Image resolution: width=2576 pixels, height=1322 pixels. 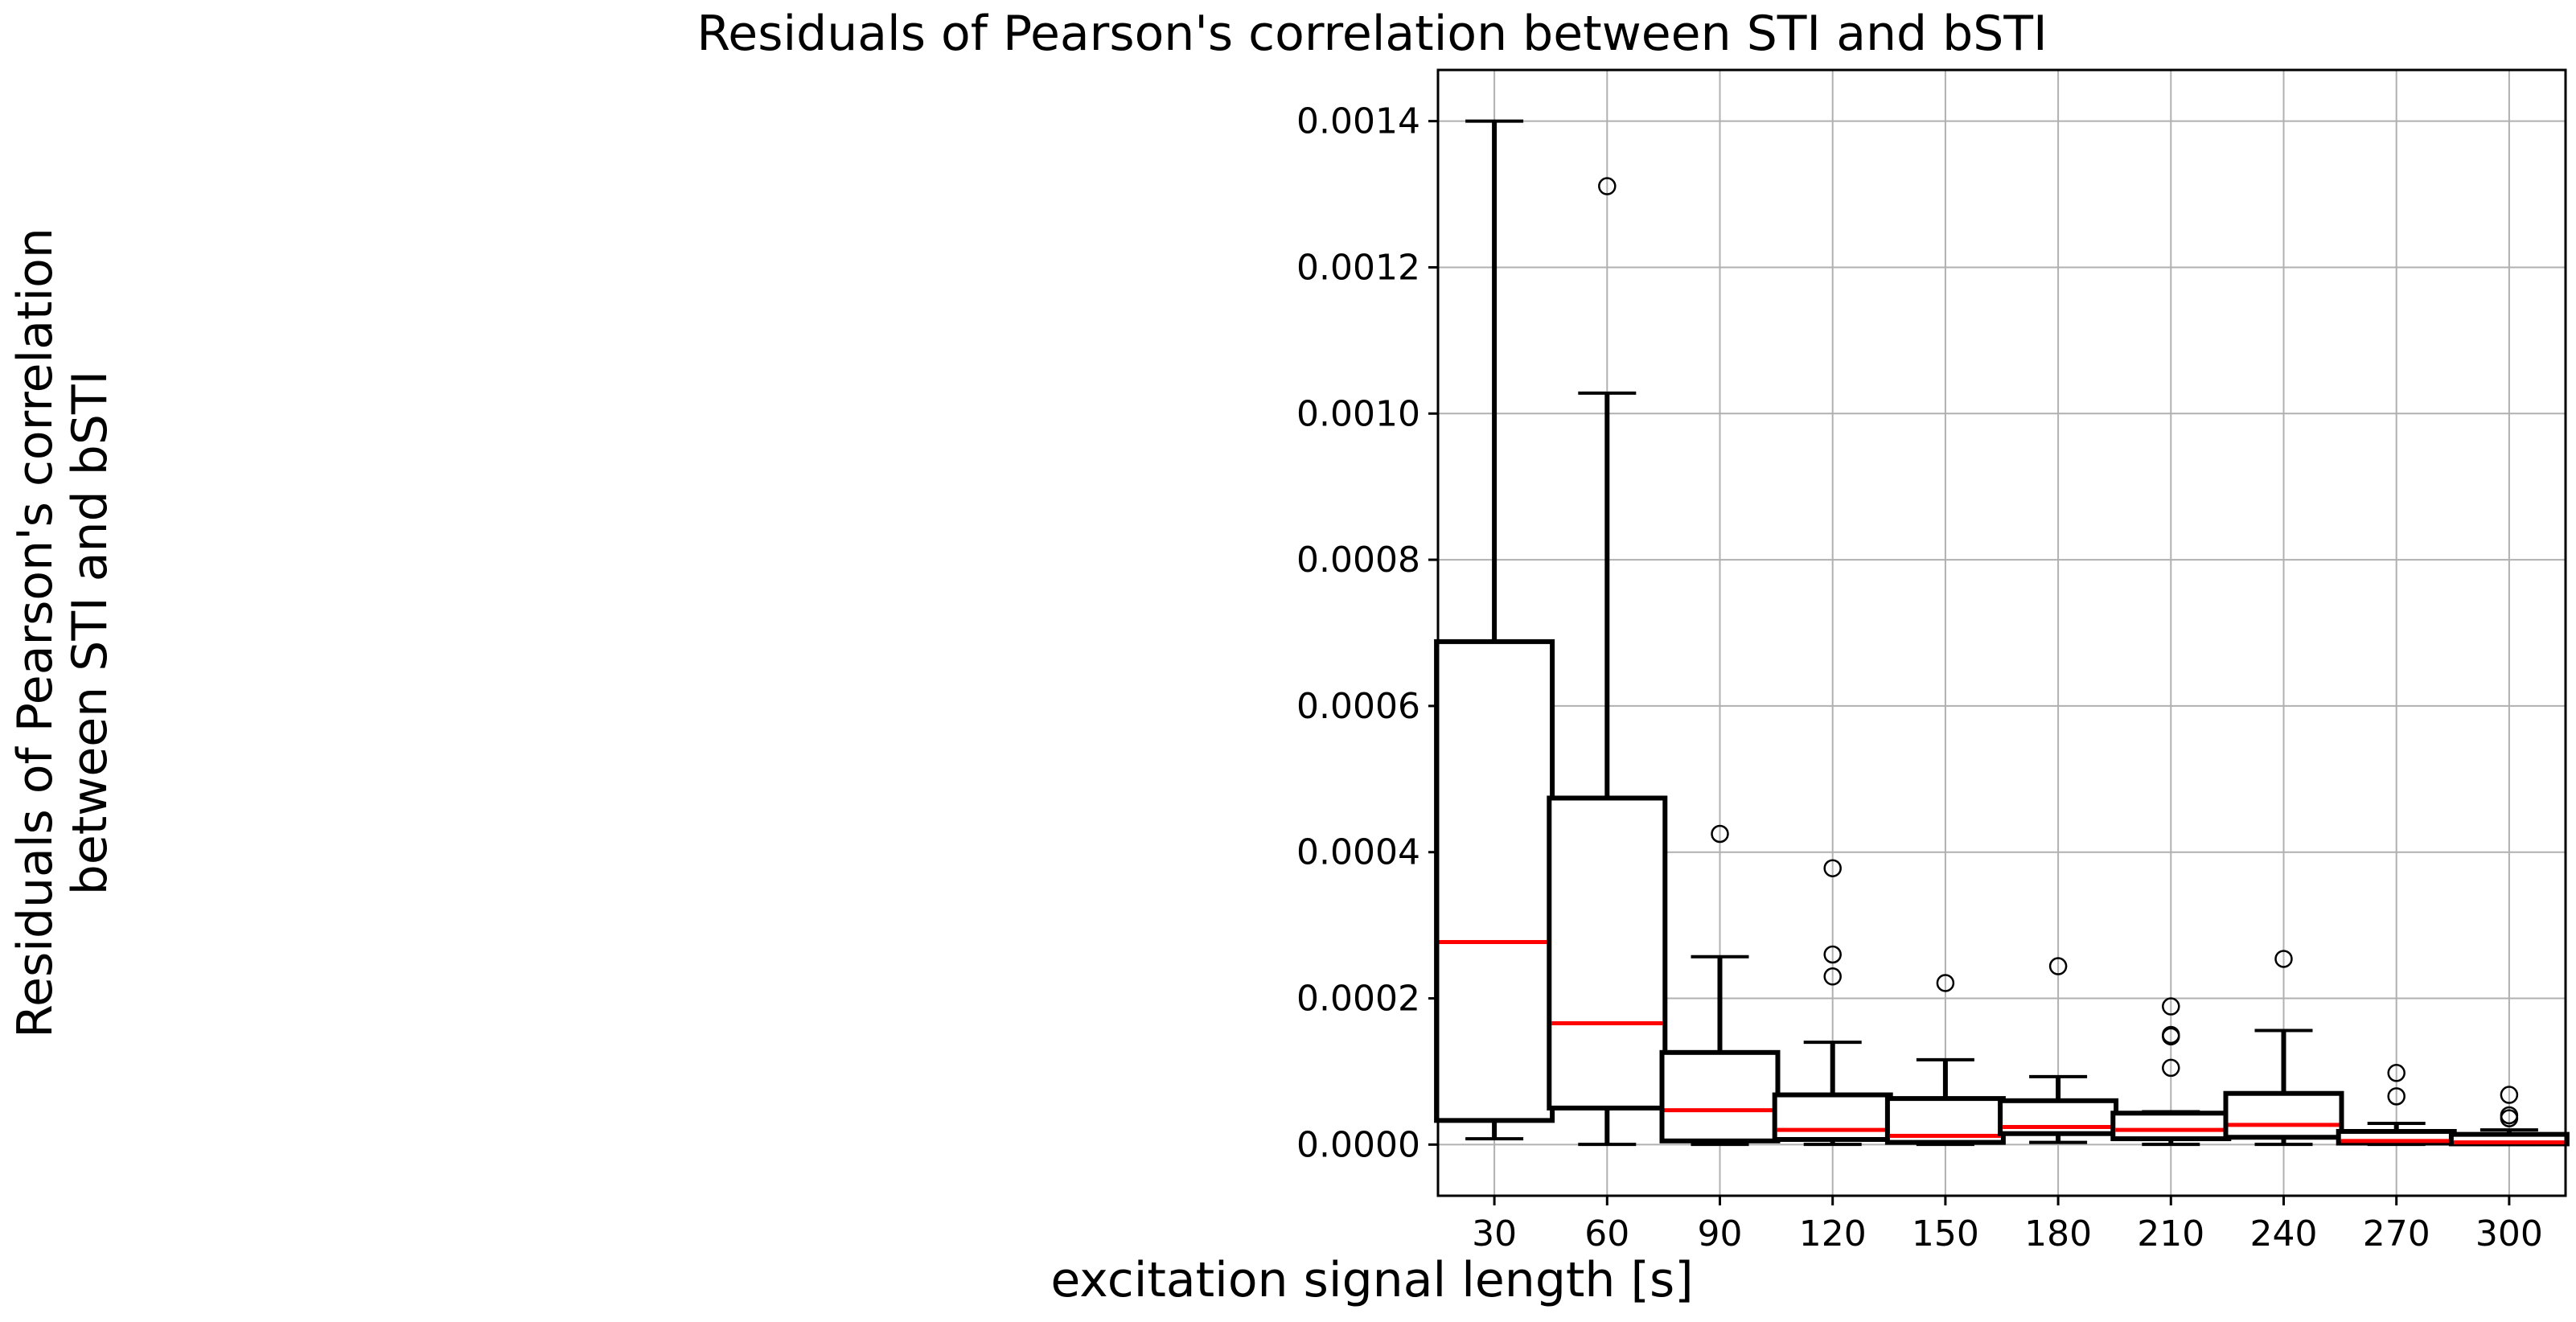 What do you see at coordinates (2058, 1233) in the screenshot?
I see `x-tick-label: 180` at bounding box center [2058, 1233].